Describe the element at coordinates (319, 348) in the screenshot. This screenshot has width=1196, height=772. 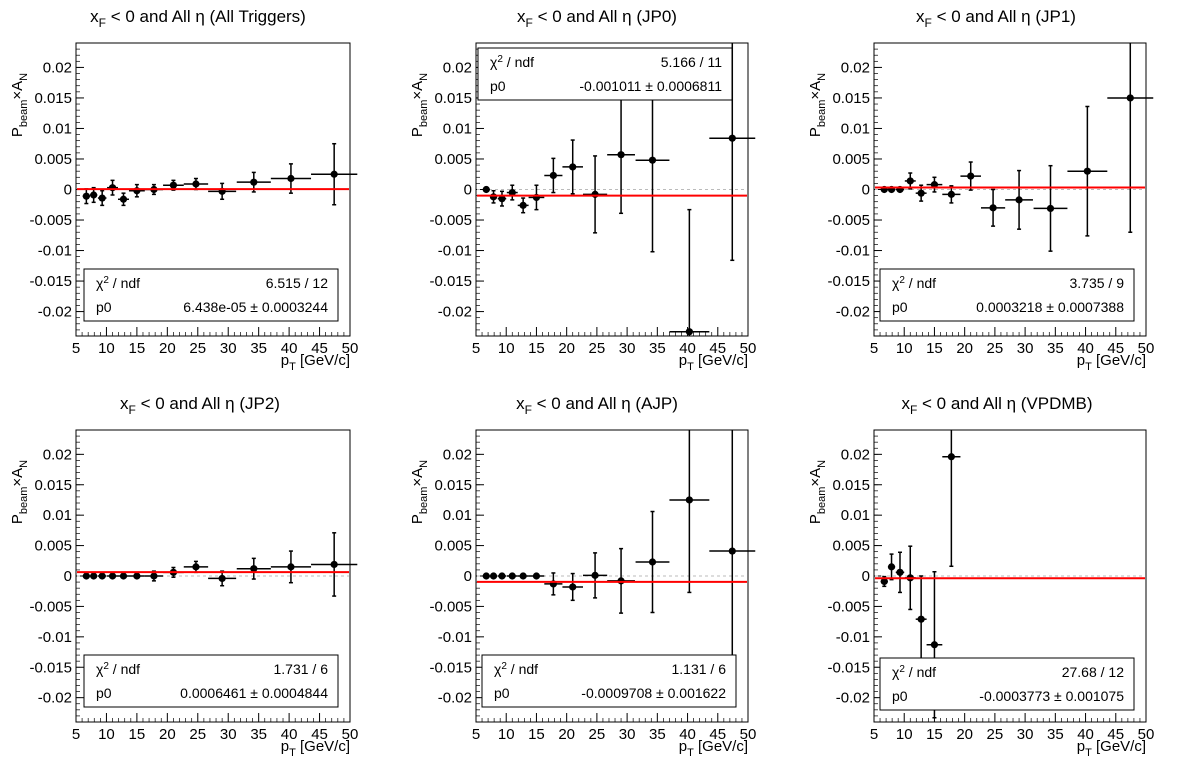
I see `x-tick-label: 45` at that location.